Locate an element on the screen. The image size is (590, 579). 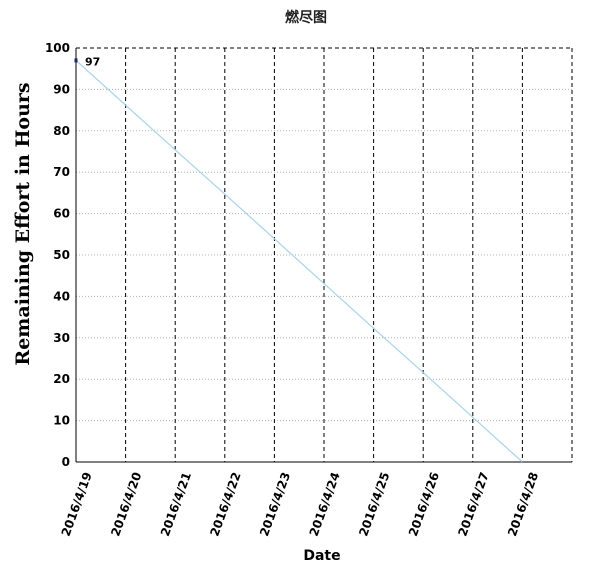
x-tick-label-2016/4/20: 2016/4/20 is located at coordinates (126, 504).